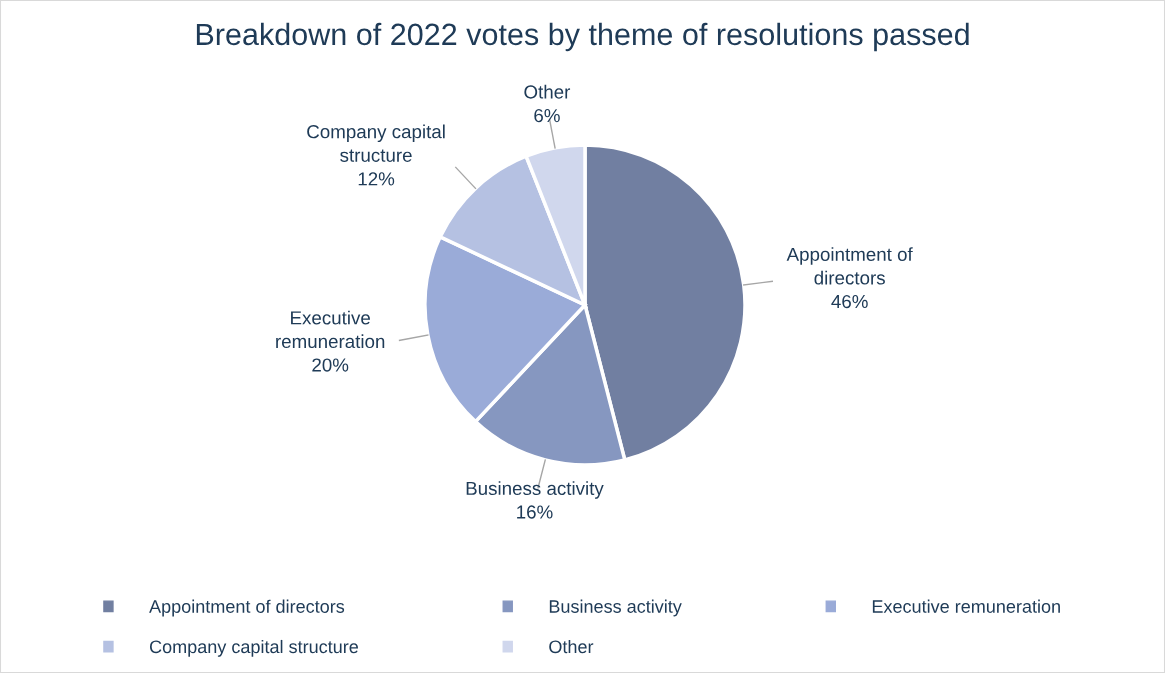 The height and width of the screenshot is (673, 1165). I want to click on legend-label: Business activity, so click(615, 608).